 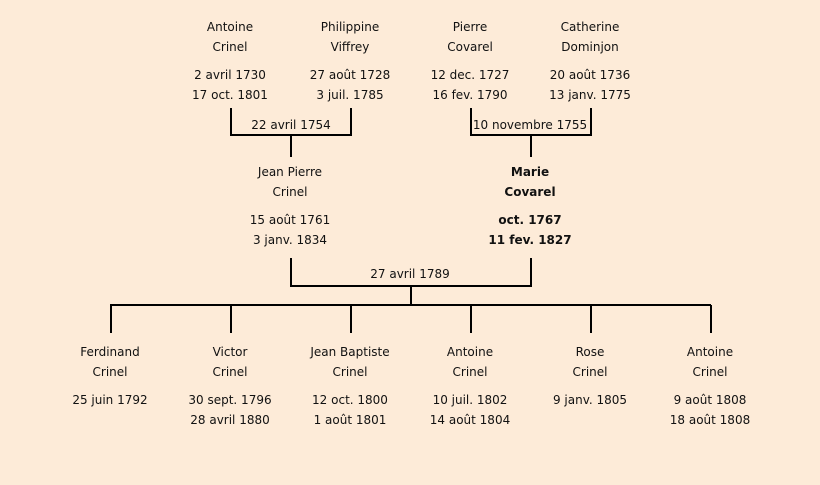 I want to click on death-date: 1 août 1801, so click(x=350, y=420).